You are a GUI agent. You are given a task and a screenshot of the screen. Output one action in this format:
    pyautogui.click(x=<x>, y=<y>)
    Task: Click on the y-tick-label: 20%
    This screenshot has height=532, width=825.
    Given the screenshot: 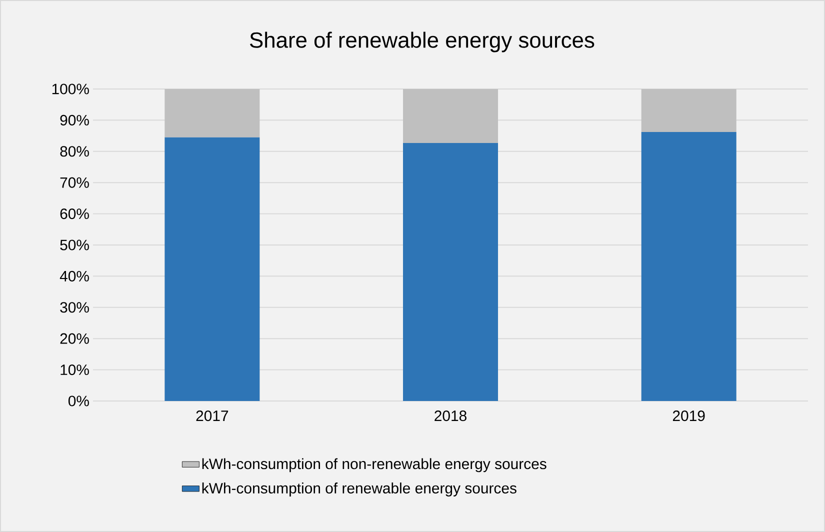 What is the action you would take?
    pyautogui.click(x=74, y=338)
    